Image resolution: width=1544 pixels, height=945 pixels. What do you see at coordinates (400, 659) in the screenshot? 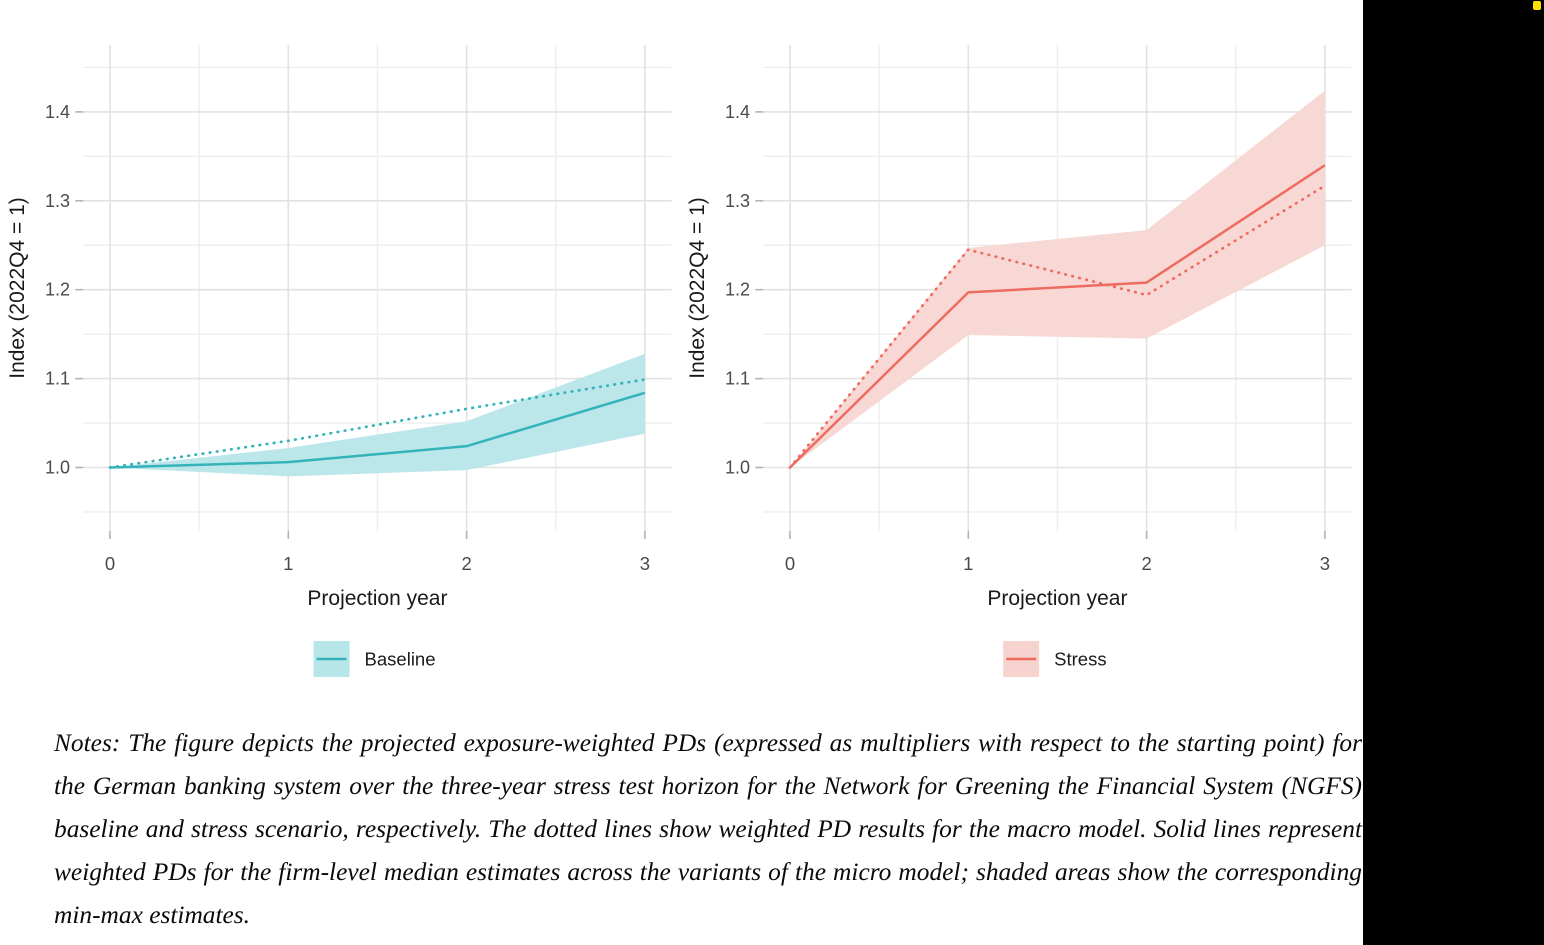
I see `legend-label: Baseline` at bounding box center [400, 659].